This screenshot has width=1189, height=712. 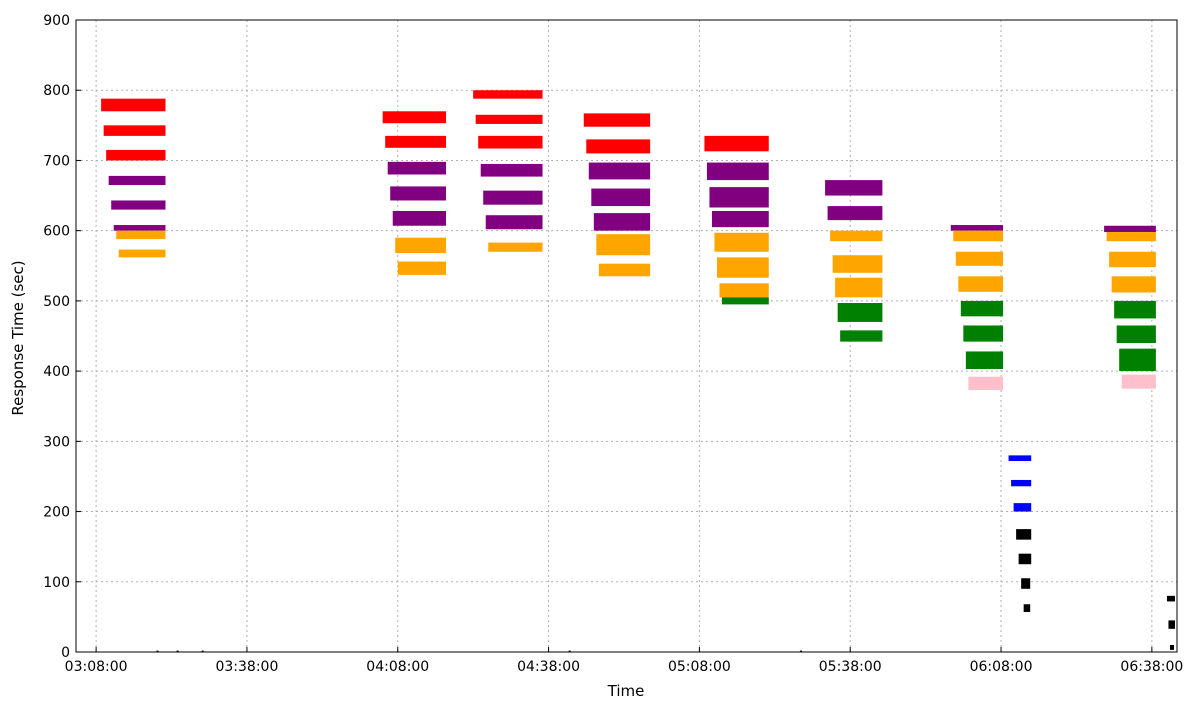 What do you see at coordinates (56, 91) in the screenshot?
I see `y-tick-label: 800` at bounding box center [56, 91].